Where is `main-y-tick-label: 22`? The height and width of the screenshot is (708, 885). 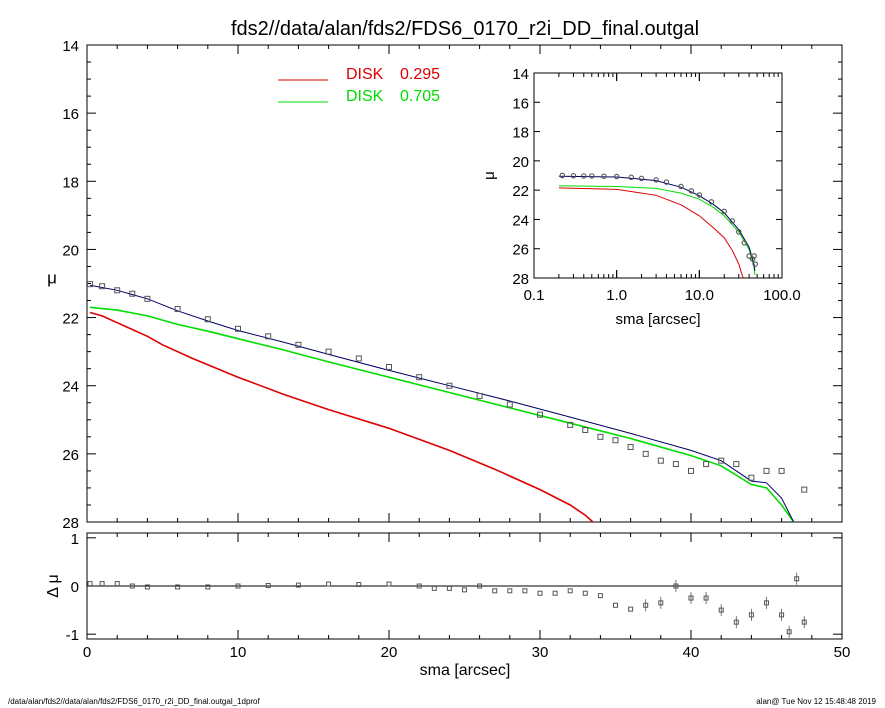 main-y-tick-label: 22 is located at coordinates (70, 319).